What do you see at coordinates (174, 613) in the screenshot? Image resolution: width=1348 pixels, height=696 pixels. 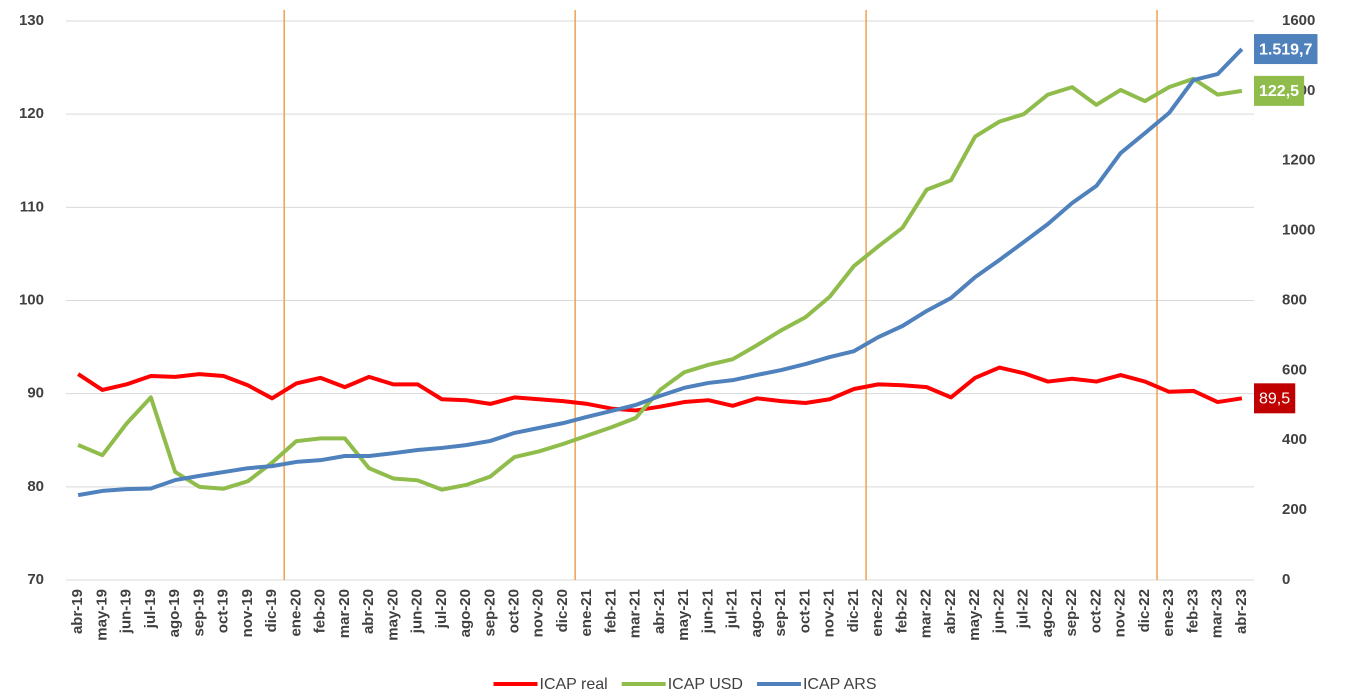 I see `x-tick-label: ago-19` at bounding box center [174, 613].